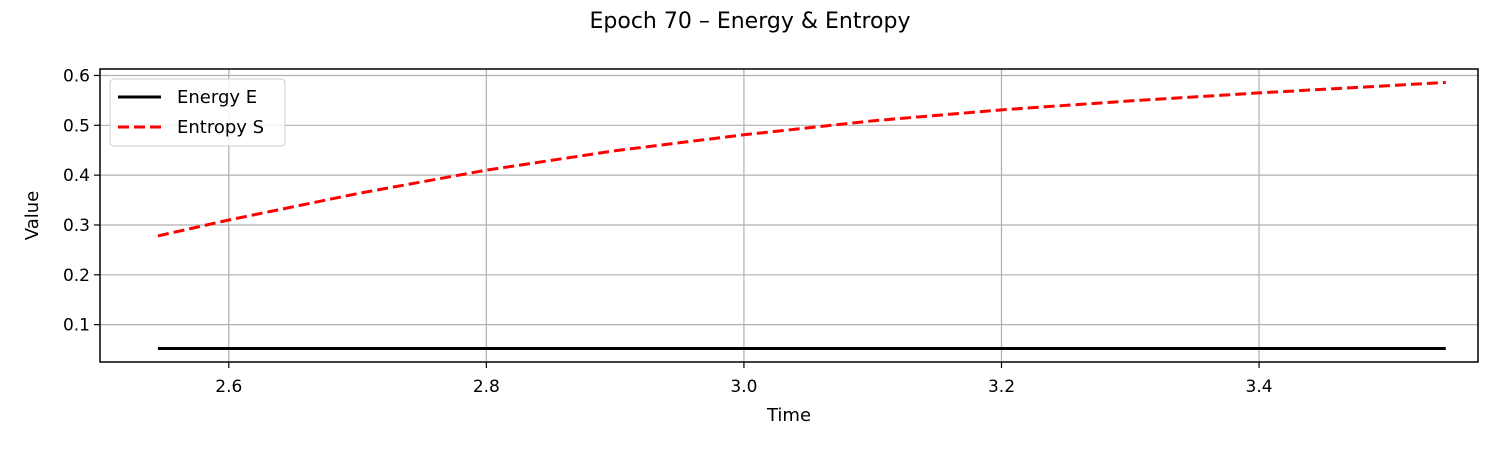  What do you see at coordinates (32, 215) in the screenshot?
I see `y-axis-label: Value` at bounding box center [32, 215].